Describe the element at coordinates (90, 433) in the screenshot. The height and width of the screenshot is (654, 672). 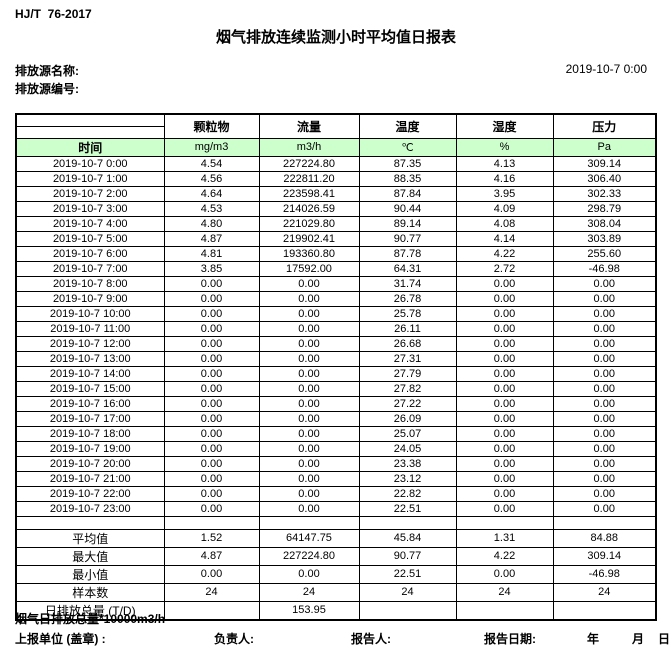
I see `time-cell: 2019-10-7 18:00` at that location.